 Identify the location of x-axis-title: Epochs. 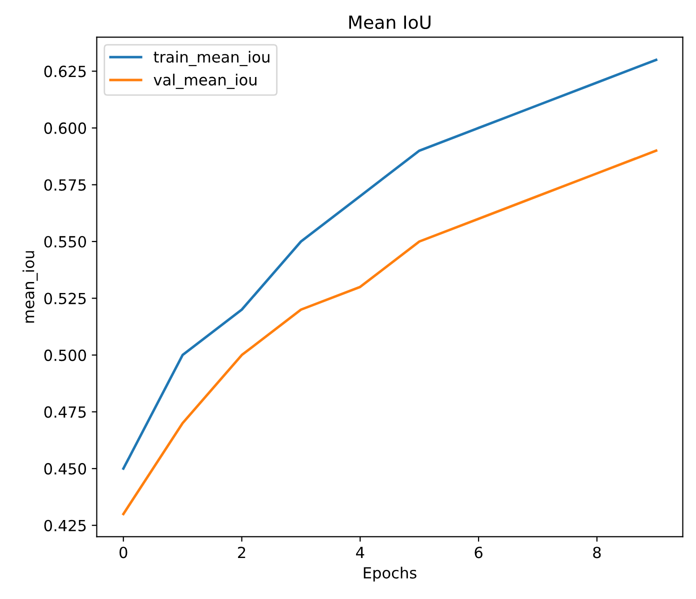
(390, 574).